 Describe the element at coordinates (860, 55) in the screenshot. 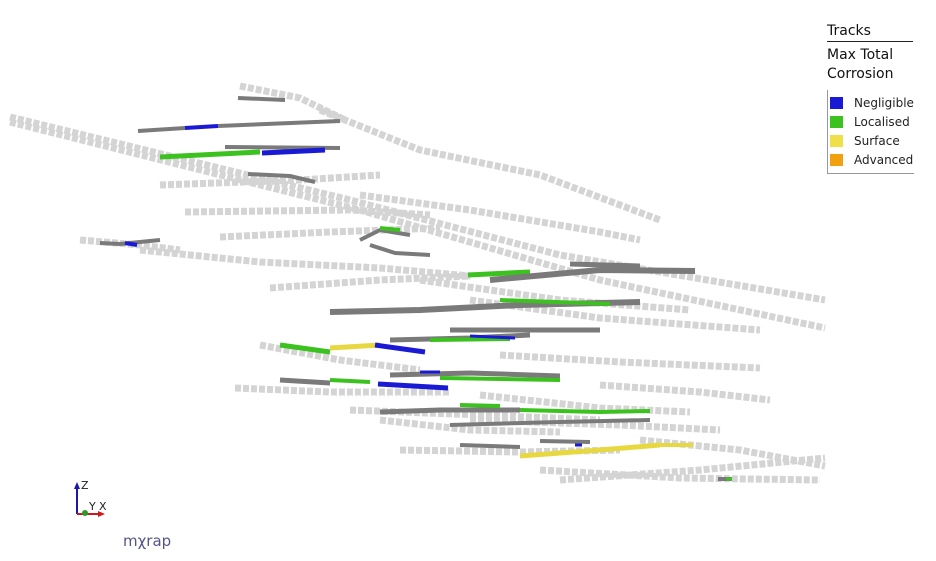

I see `legend-subtitle-line1: Max Total` at that location.